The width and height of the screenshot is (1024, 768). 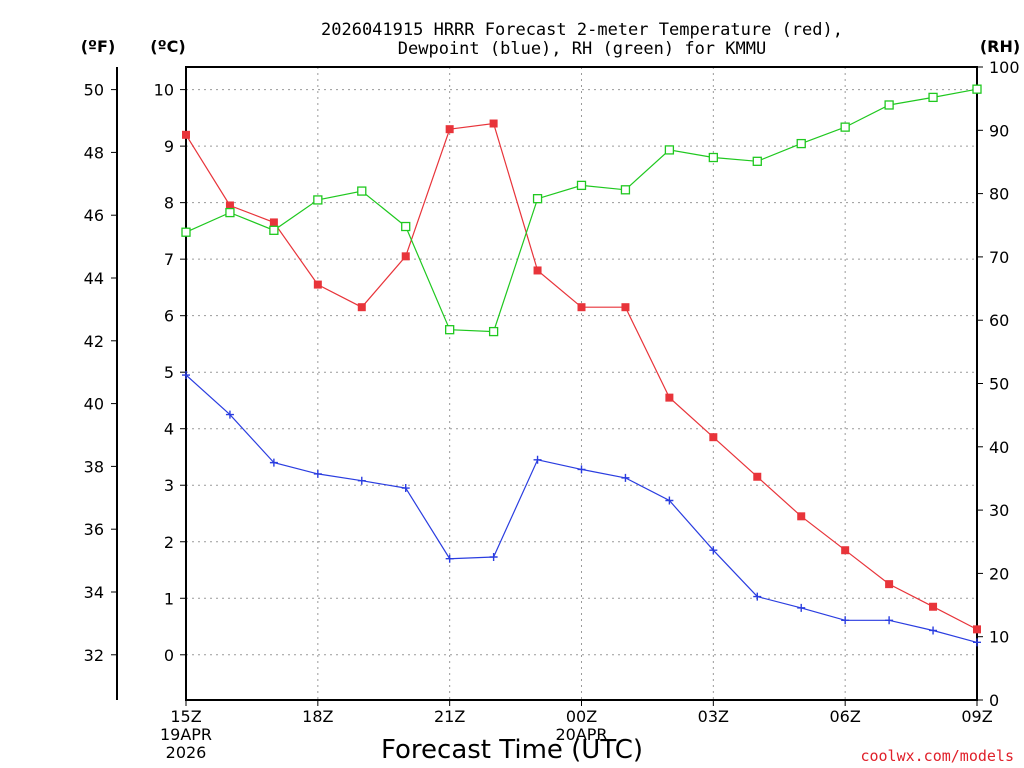 What do you see at coordinates (94, 655) in the screenshot?
I see `fahrenheit-tick-label: 32` at bounding box center [94, 655].